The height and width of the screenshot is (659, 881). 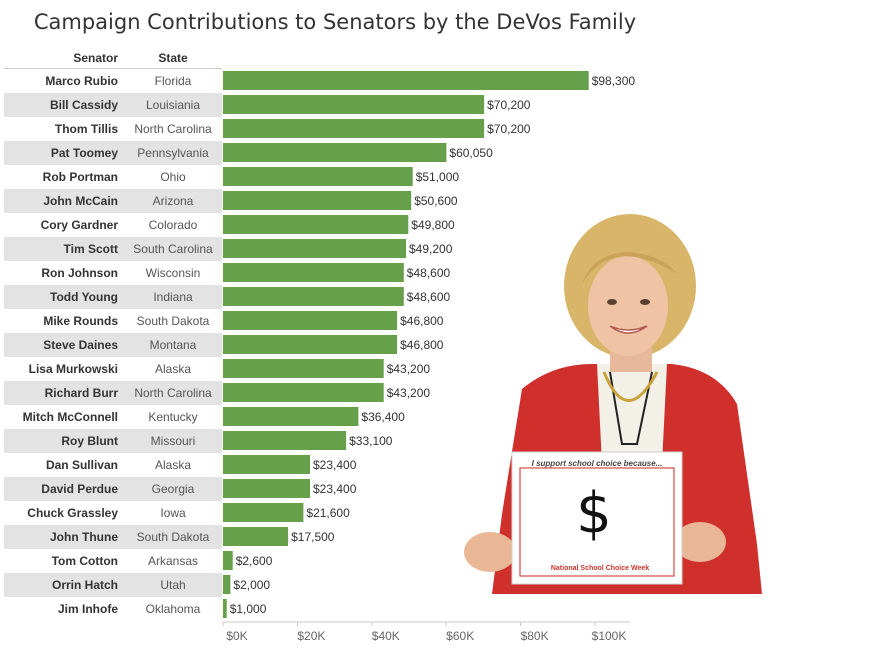 I want to click on smile-shape, so click(x=628, y=329).